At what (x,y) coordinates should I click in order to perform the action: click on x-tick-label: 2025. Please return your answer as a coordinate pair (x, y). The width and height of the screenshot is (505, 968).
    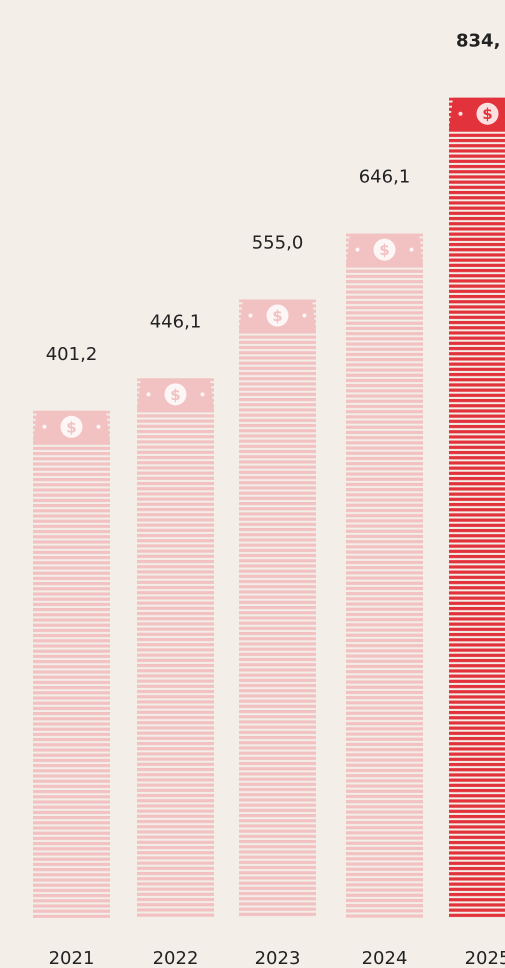
    Looking at the image, I should click on (485, 958).